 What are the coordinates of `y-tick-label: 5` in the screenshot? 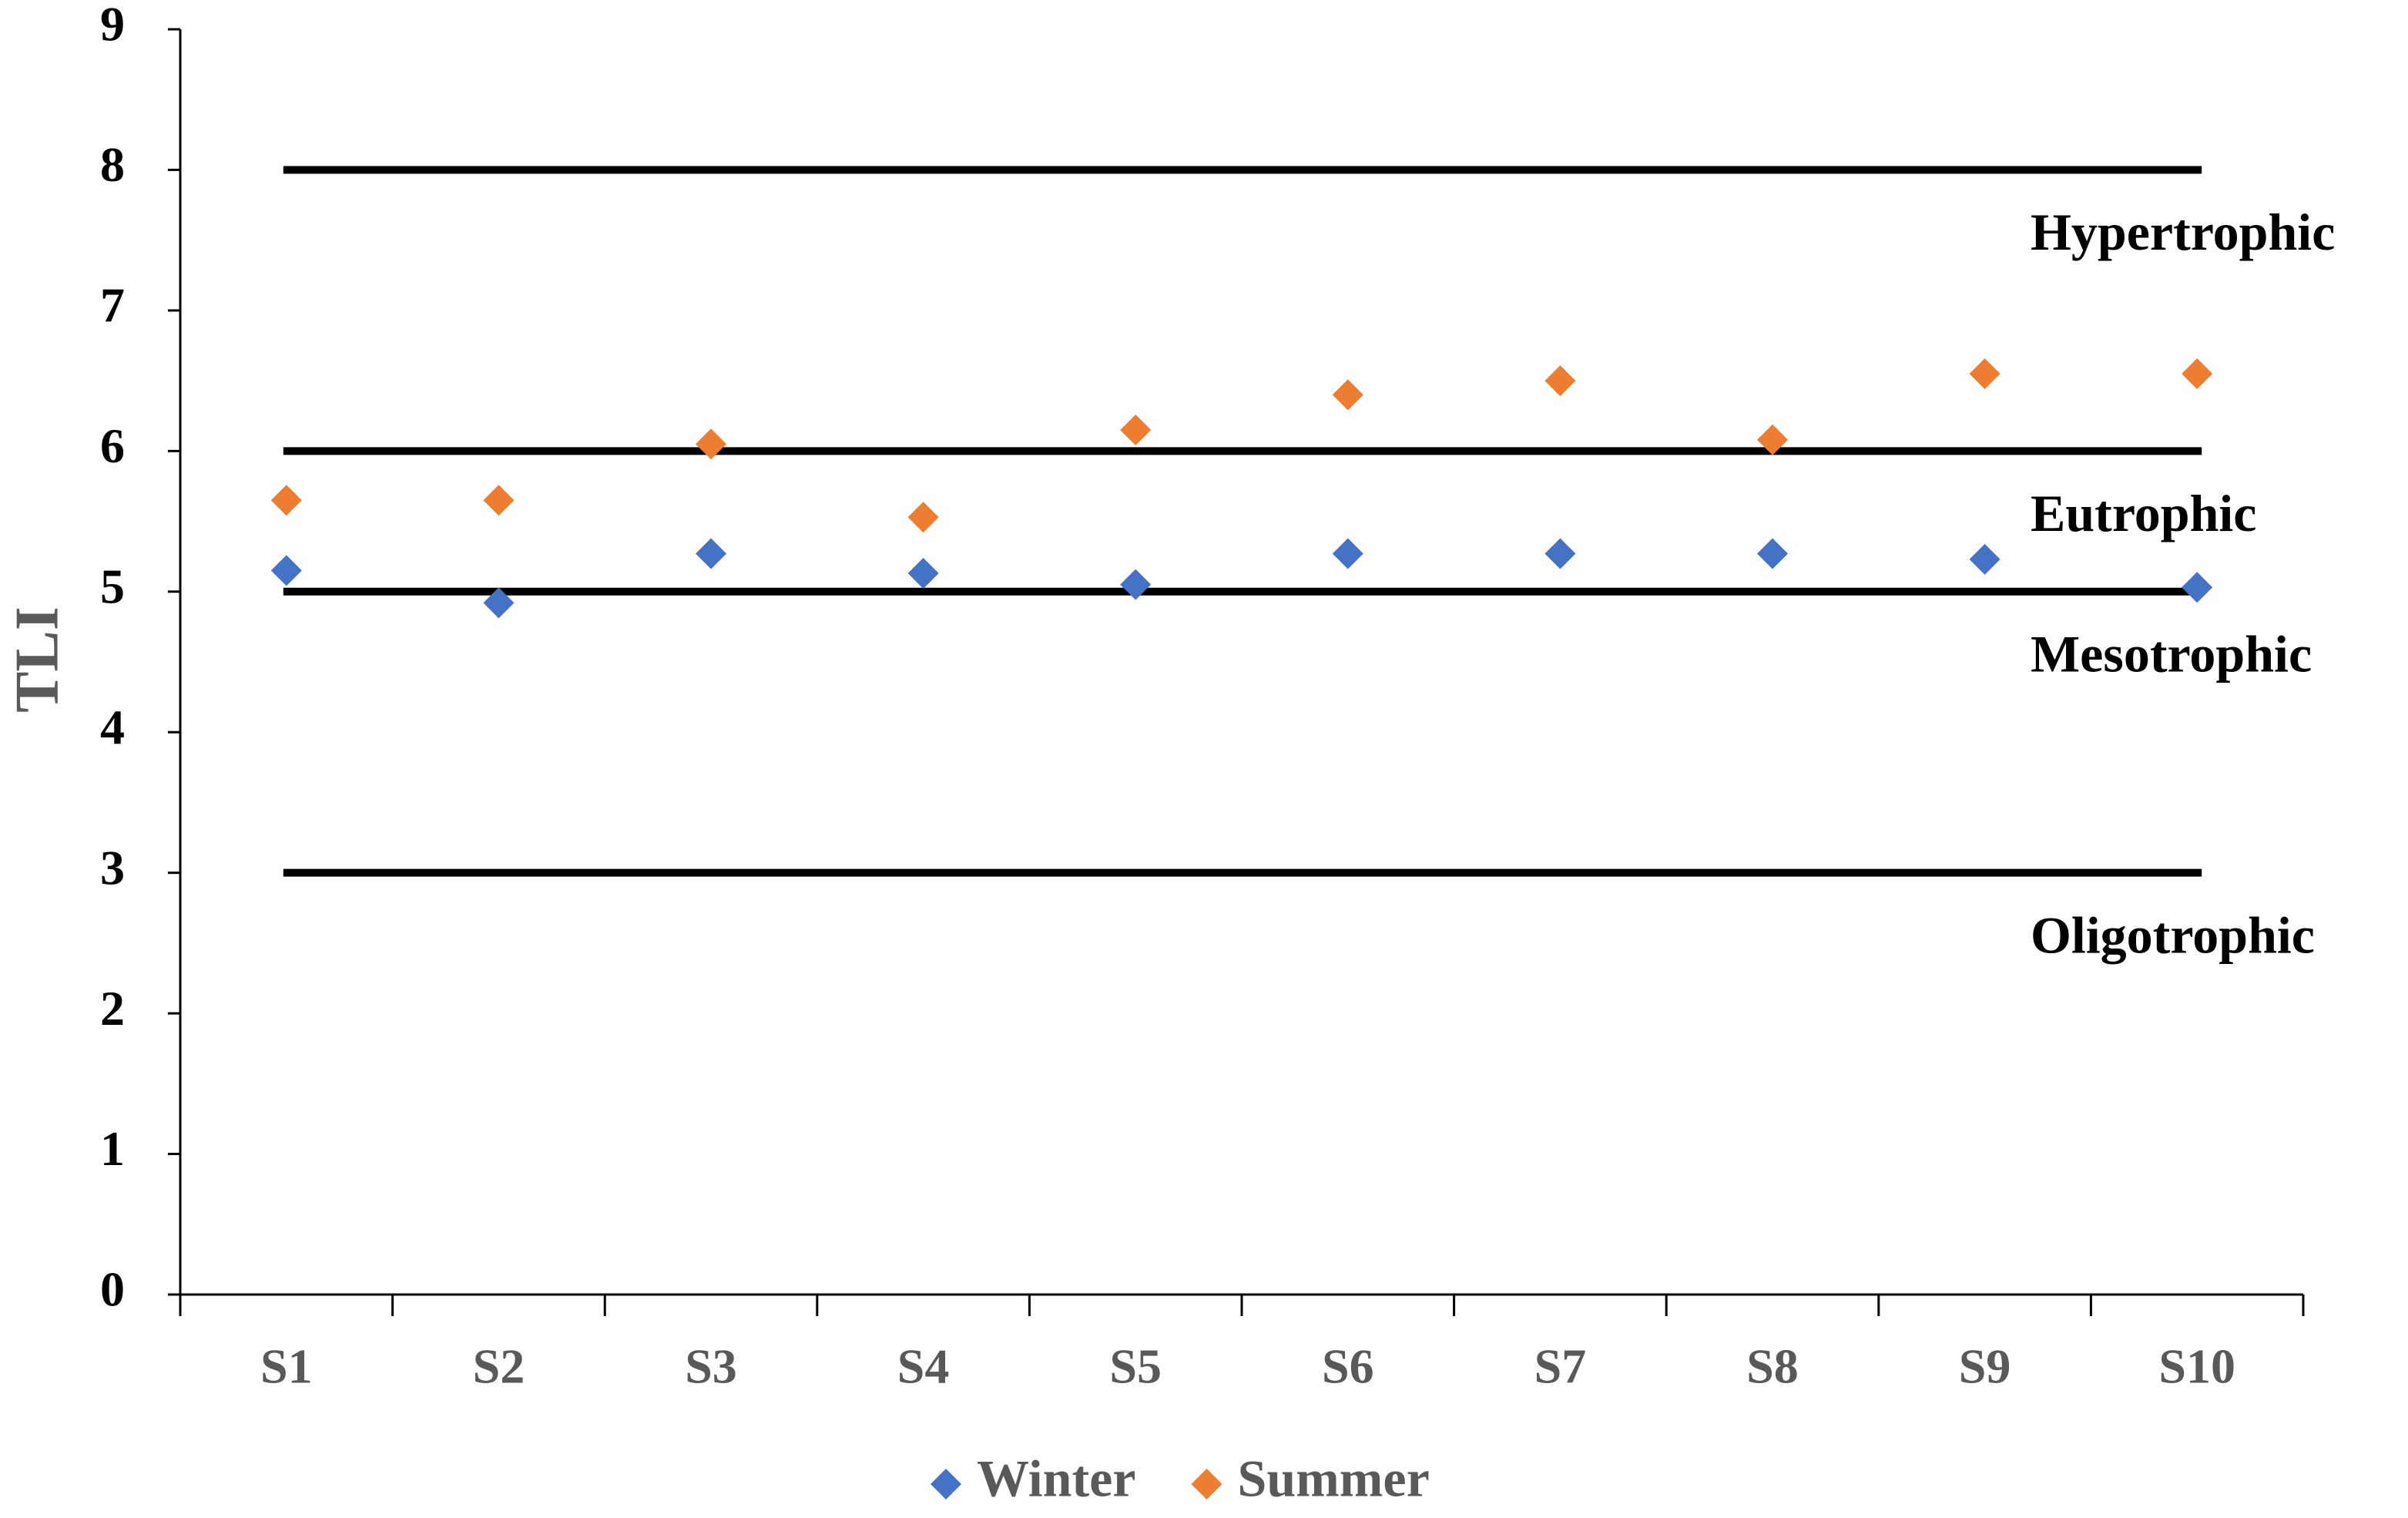 It's located at (112, 586).